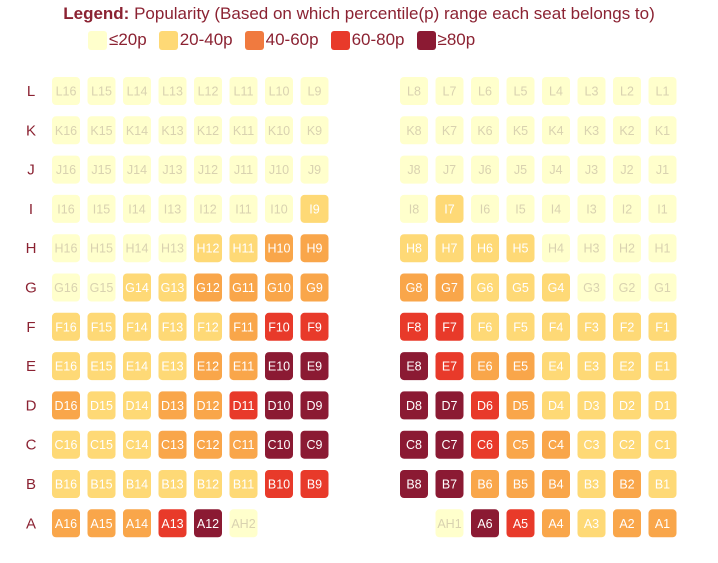 The width and height of the screenshot is (718, 563). I want to click on seat-b13, so click(172, 484).